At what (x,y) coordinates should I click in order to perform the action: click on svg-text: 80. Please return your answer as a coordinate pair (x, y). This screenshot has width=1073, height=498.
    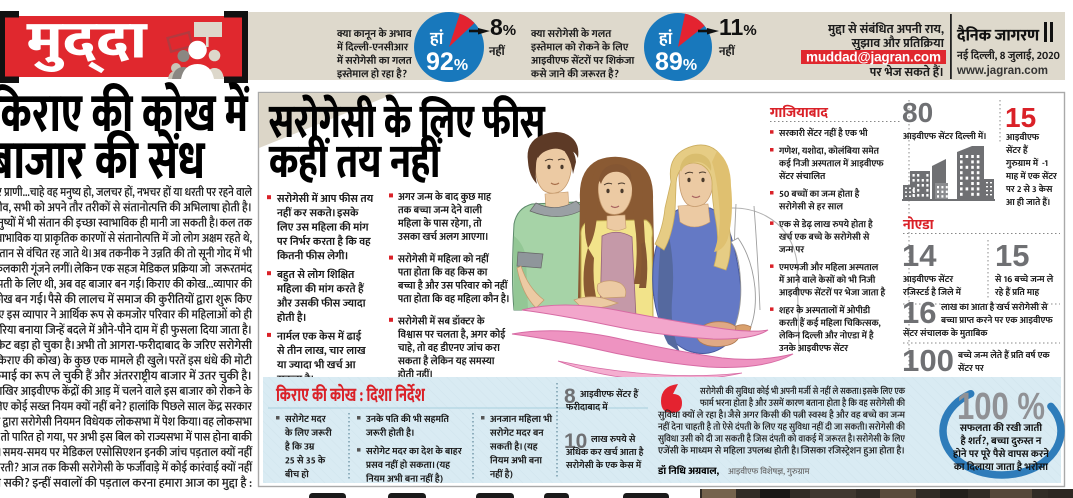
    Looking at the image, I should click on (917, 112).